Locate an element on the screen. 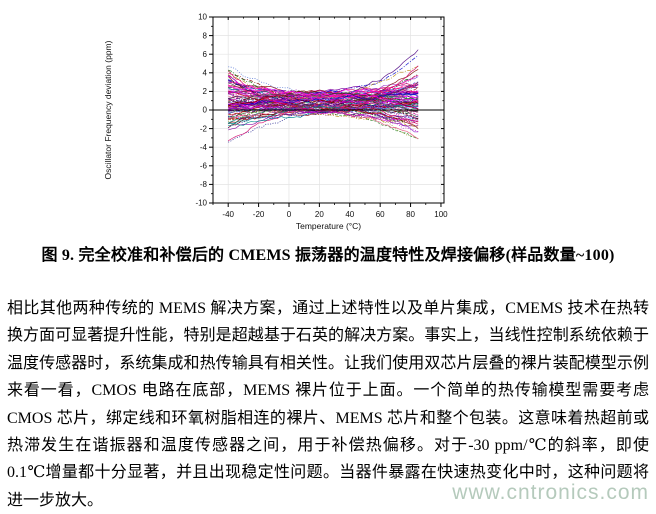  svg-text: 10 is located at coordinates (202, 17).